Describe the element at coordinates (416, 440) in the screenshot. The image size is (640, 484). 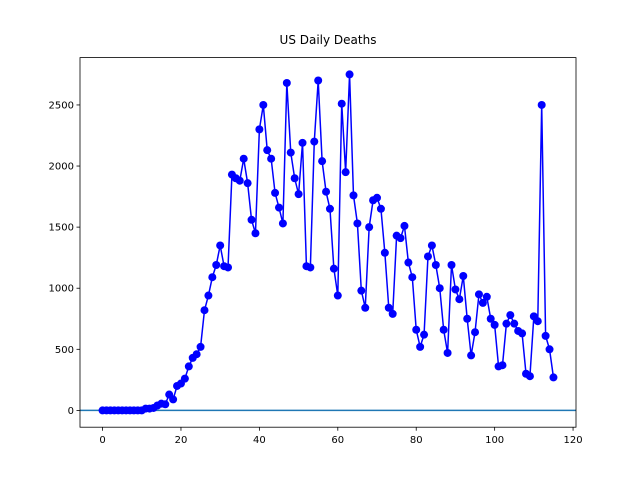
I see `x-tick-label: 80` at that location.